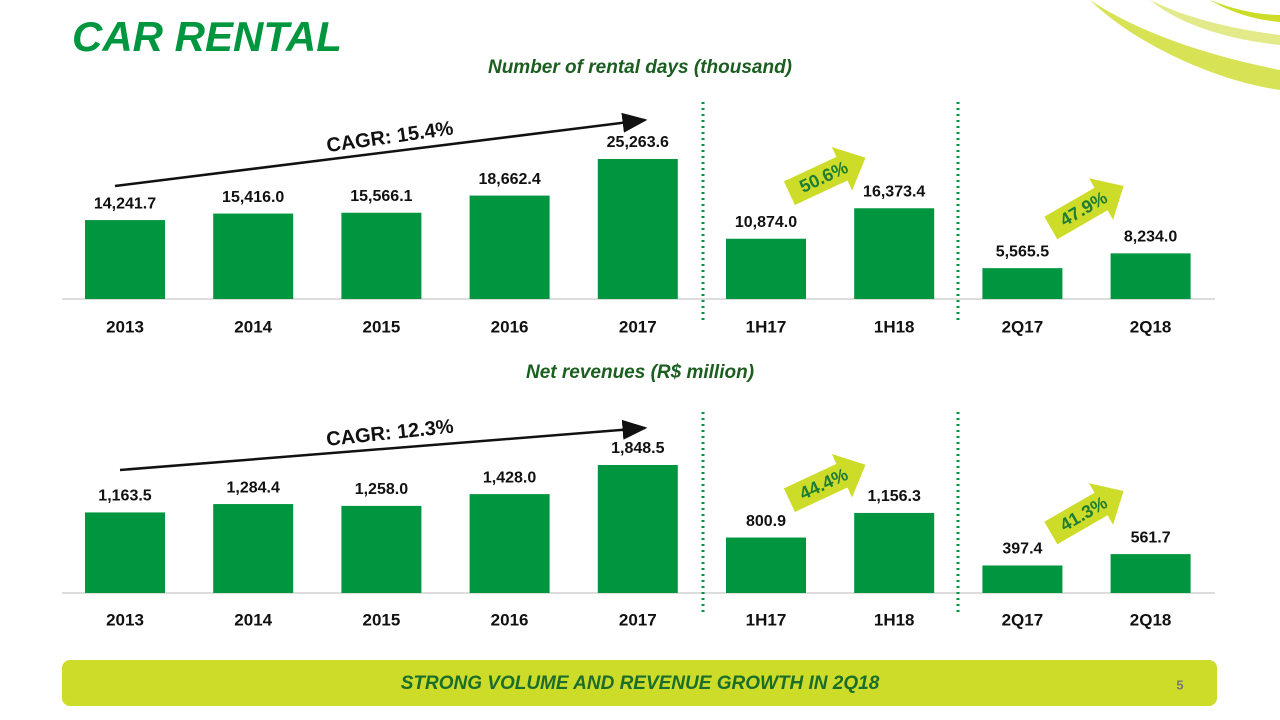 The image size is (1280, 720). I want to click on value-label: 1,848.5, so click(637, 448).